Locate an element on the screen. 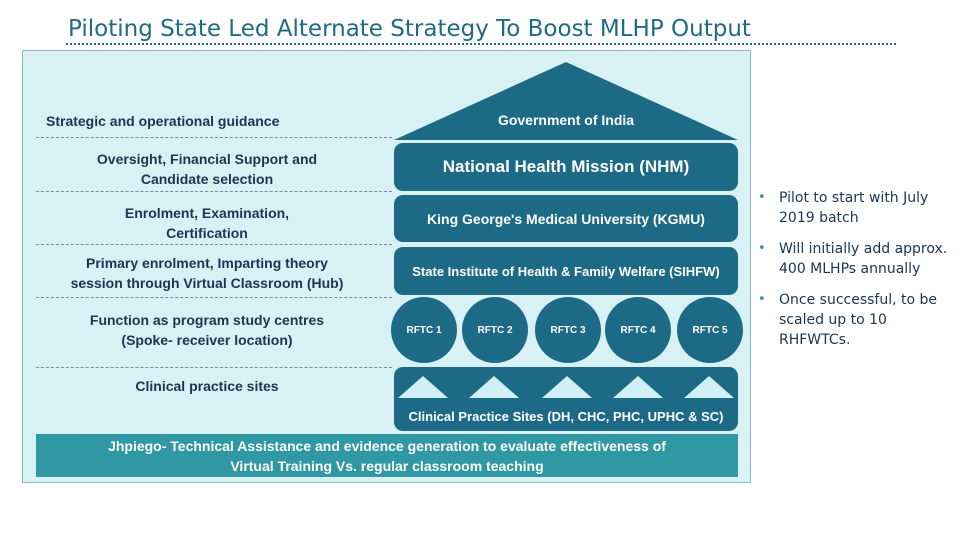  bullet-text: Pilot to start with July 2019 batch is located at coordinates (854, 208).